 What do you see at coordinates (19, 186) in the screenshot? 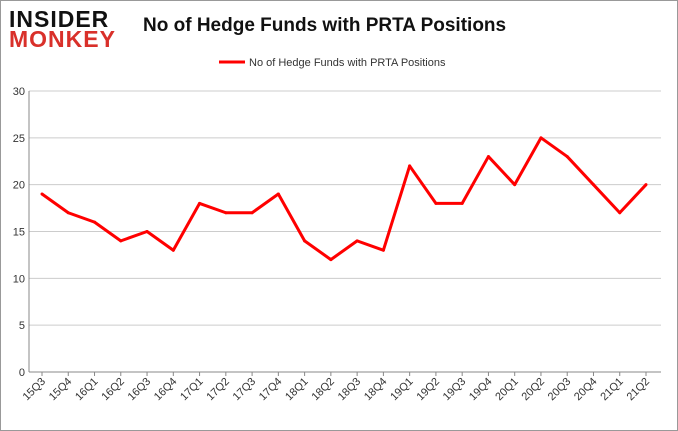
I see `y-tick-label: 20` at bounding box center [19, 186].